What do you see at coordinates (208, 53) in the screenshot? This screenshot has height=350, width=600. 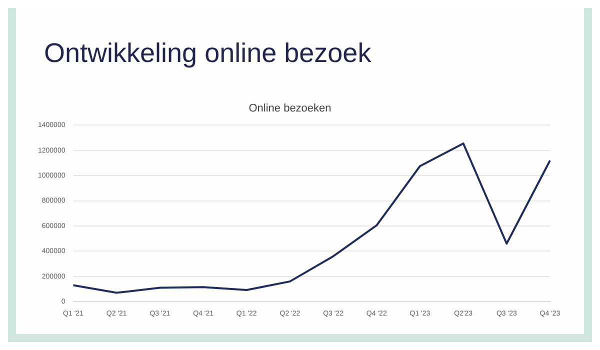 I see `chart-title: Ontwikkeling online bezoek` at bounding box center [208, 53].